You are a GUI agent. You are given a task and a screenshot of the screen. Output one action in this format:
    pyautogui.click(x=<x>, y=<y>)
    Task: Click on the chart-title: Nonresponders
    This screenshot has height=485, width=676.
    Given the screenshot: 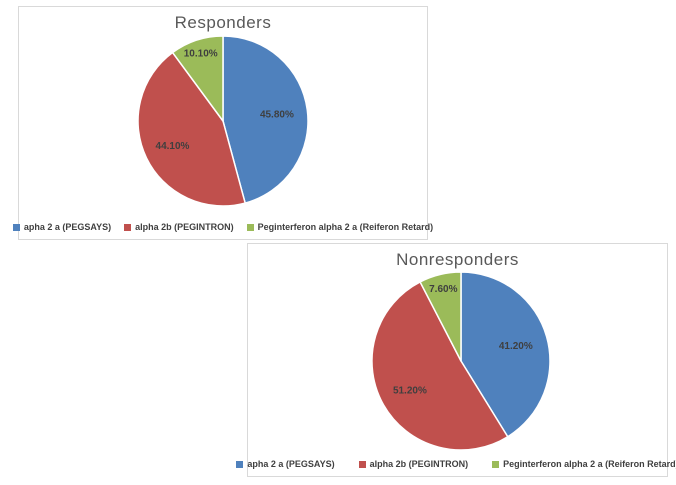 What is the action you would take?
    pyautogui.click(x=457, y=259)
    